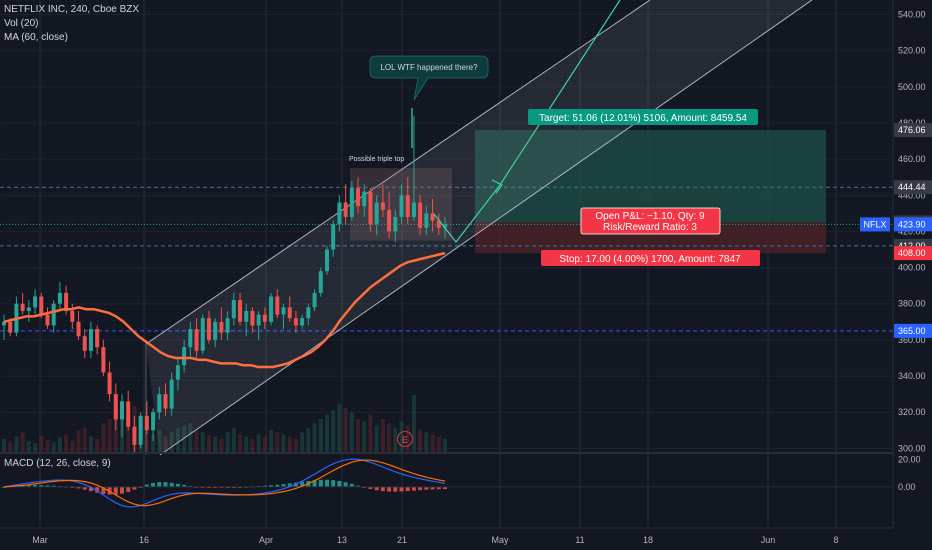 This screenshot has width=932, height=550. I want to click on price-badge-label: 423.90, so click(912, 224).